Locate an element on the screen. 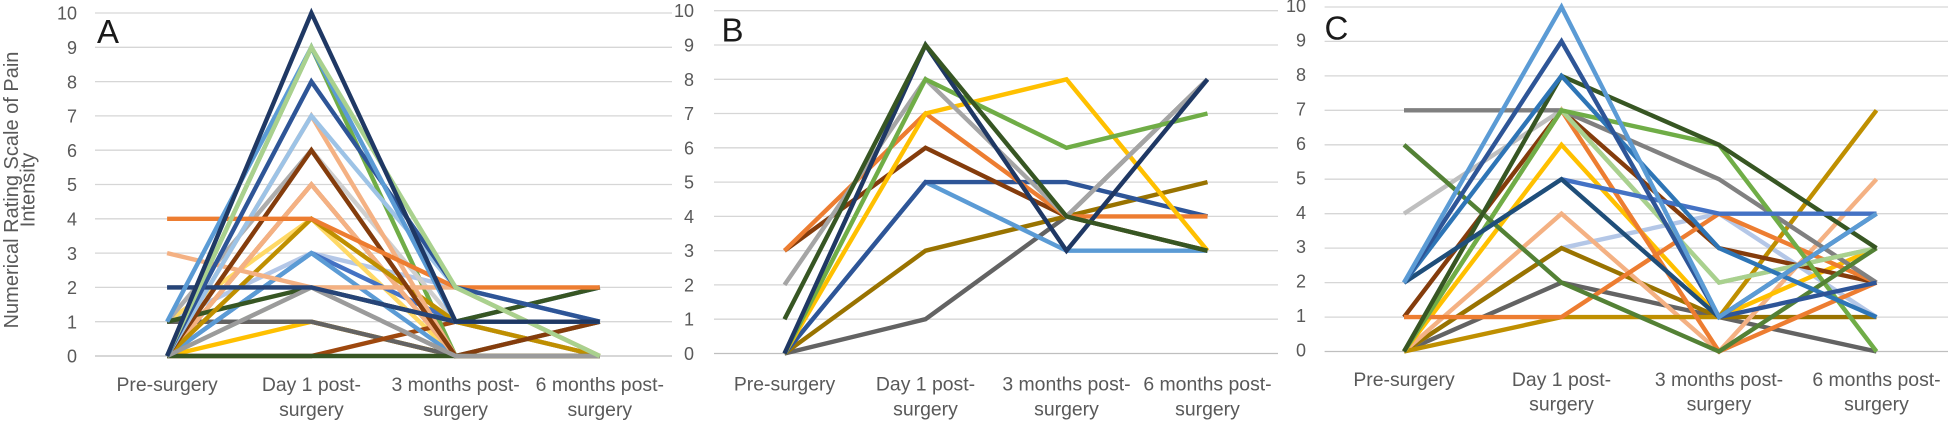 The width and height of the screenshot is (1948, 427). svg-text: Intensity is located at coordinates (28, 190).